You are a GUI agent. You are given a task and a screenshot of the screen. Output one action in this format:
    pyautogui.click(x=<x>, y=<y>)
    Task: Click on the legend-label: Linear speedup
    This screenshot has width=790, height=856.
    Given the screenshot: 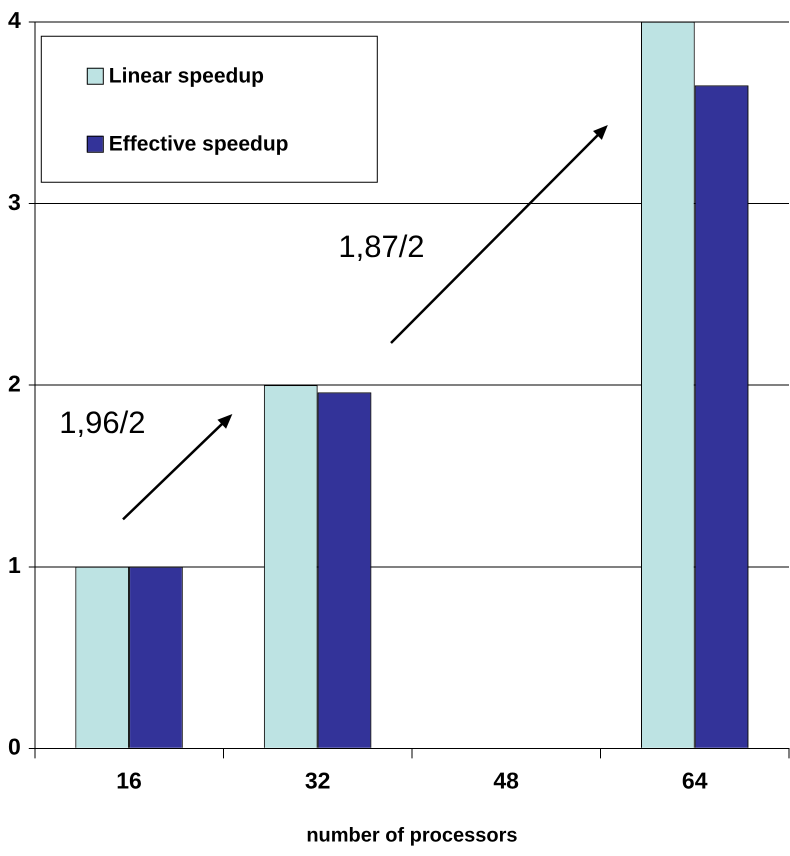 What is the action you would take?
    pyautogui.click(x=186, y=76)
    